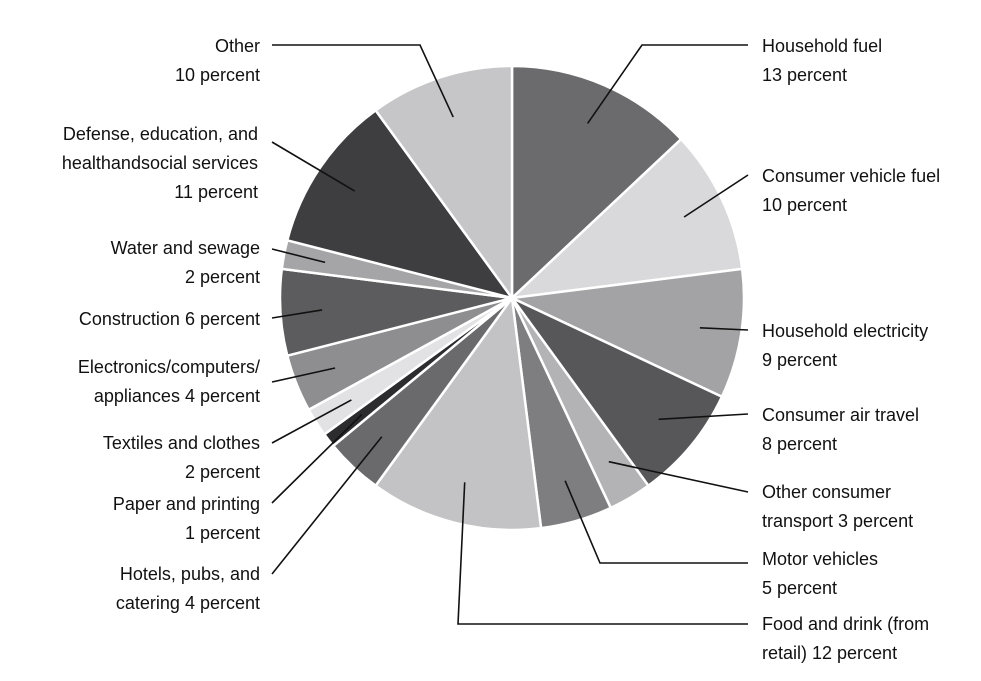  Describe the element at coordinates (186, 518) in the screenshot. I see `label-paper-and-printing: Paper and printing 1 percent` at that location.